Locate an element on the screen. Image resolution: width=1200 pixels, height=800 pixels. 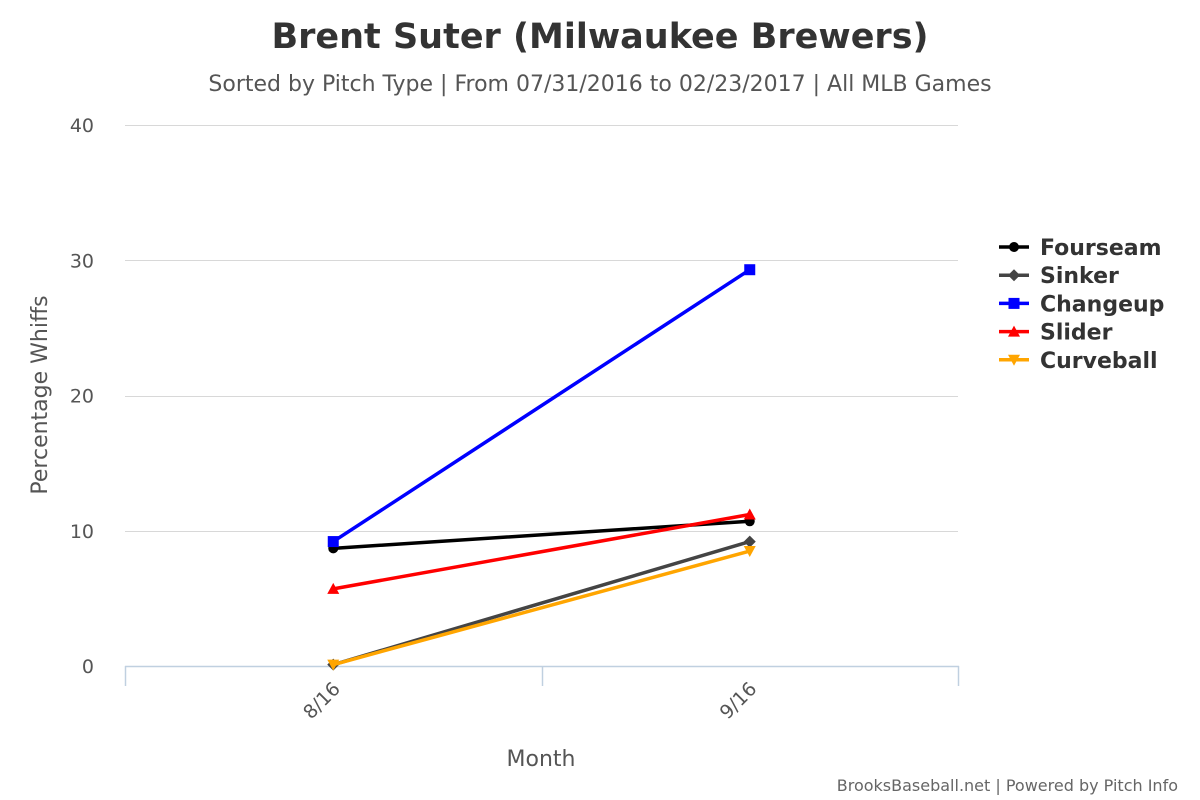
legend-label: Sinker is located at coordinates (1079, 276).